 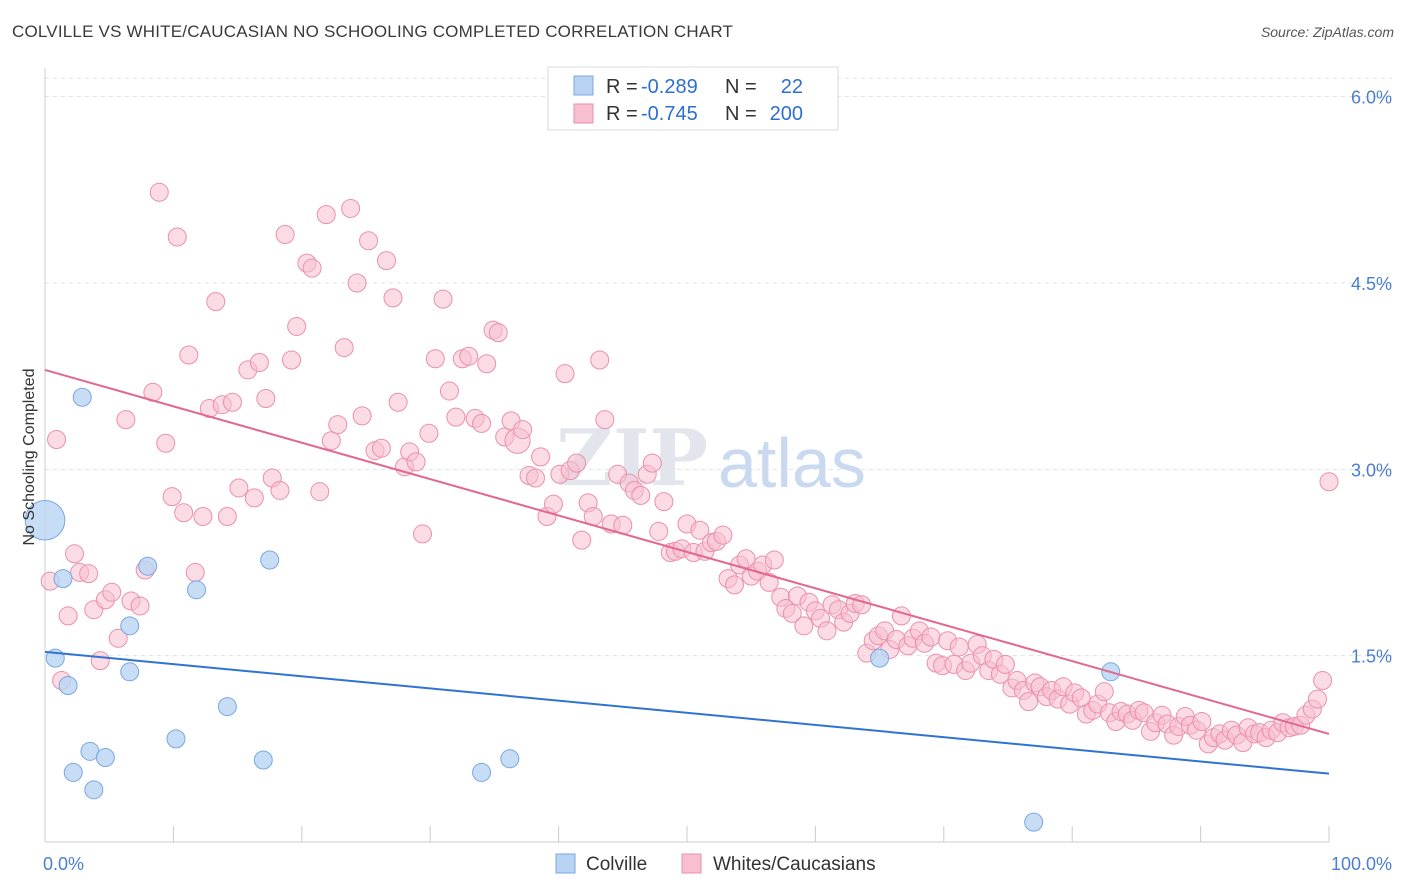 What do you see at coordinates (669, 87) in the screenshot?
I see `legend-r-value-colville: -0.289` at bounding box center [669, 87].